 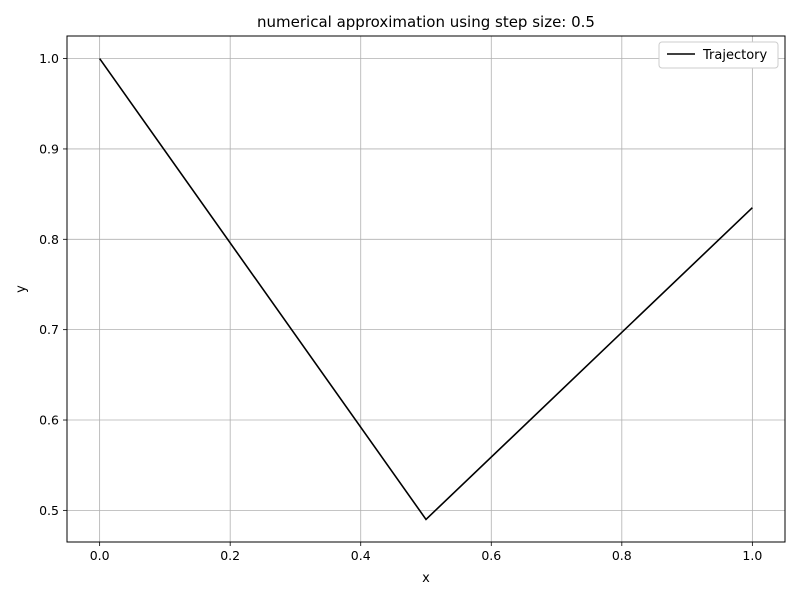 I want to click on x-axis-label: x, so click(x=426, y=578).